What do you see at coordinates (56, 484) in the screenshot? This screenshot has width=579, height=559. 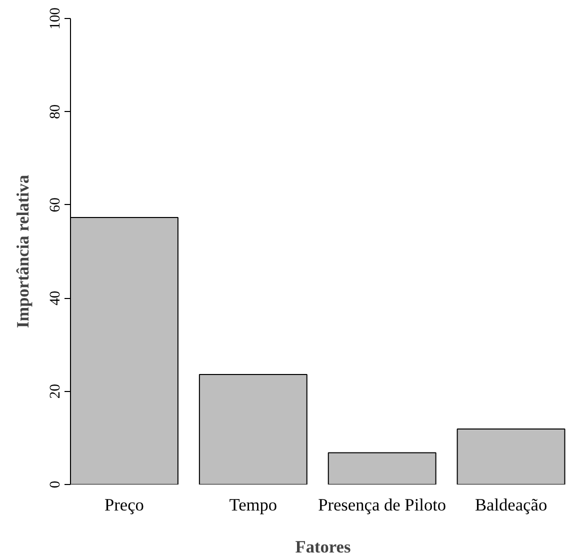 I see `y-tick-label: 0` at bounding box center [56, 484].